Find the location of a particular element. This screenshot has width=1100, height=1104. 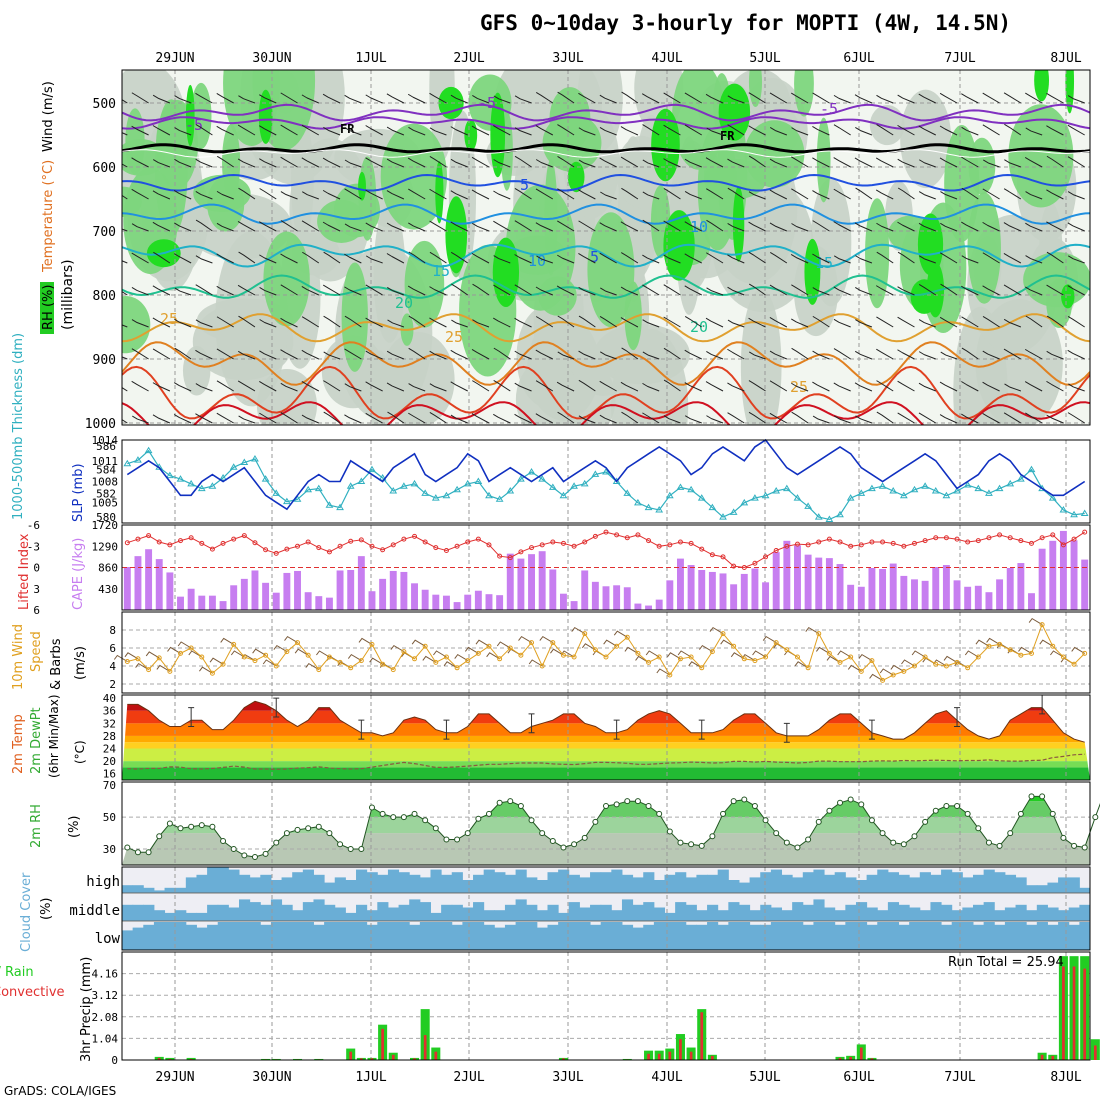

bottom-date-29JUN: 29JUN is located at coordinates (174, 1077).